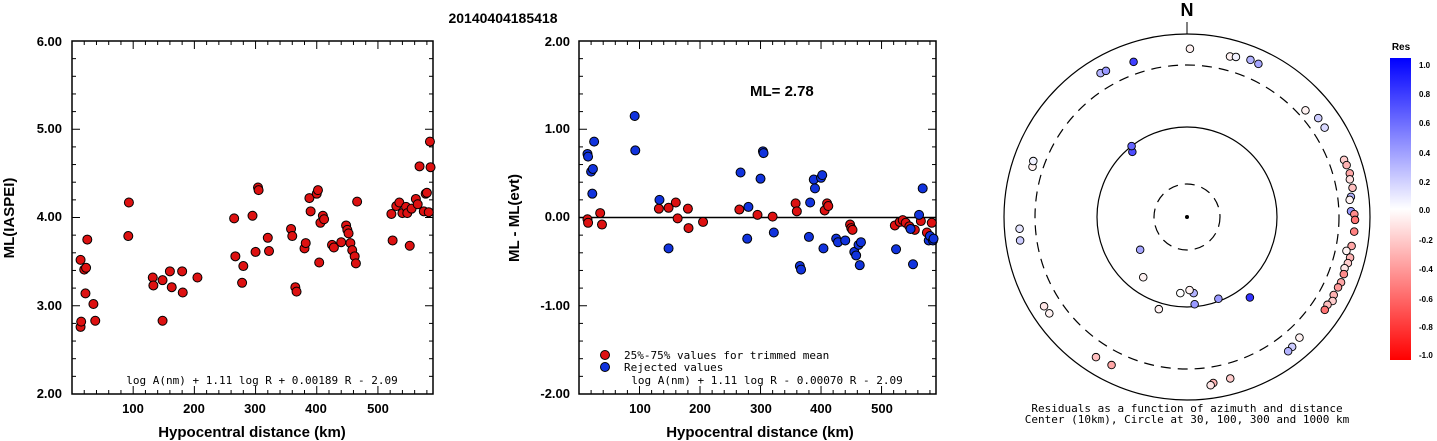 This screenshot has width=1437, height=441. I want to click on x-tick-label: 200, so click(700, 408).